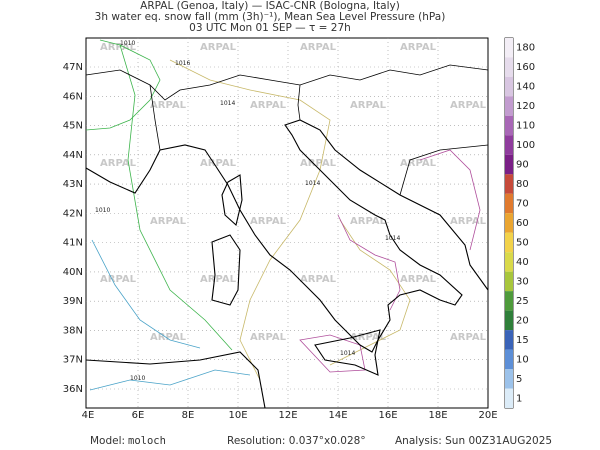 This screenshot has width=600, height=450. I want to click on colorbar-label: 90, so click(522, 165).